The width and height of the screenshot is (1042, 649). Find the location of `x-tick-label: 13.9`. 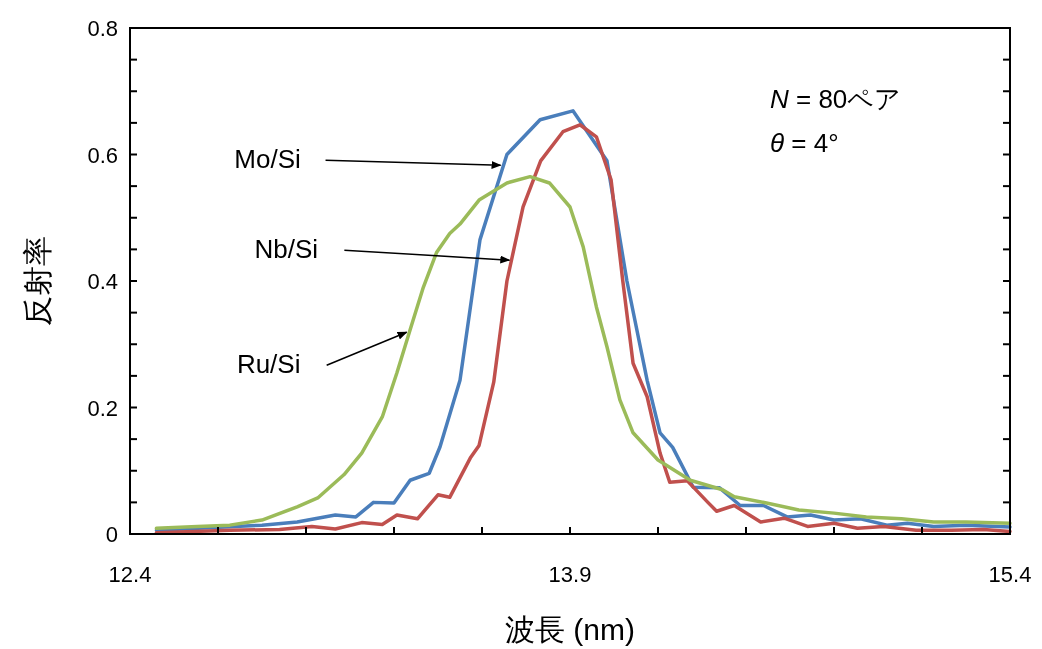

x-tick-label: 13.9 is located at coordinates (570, 574).